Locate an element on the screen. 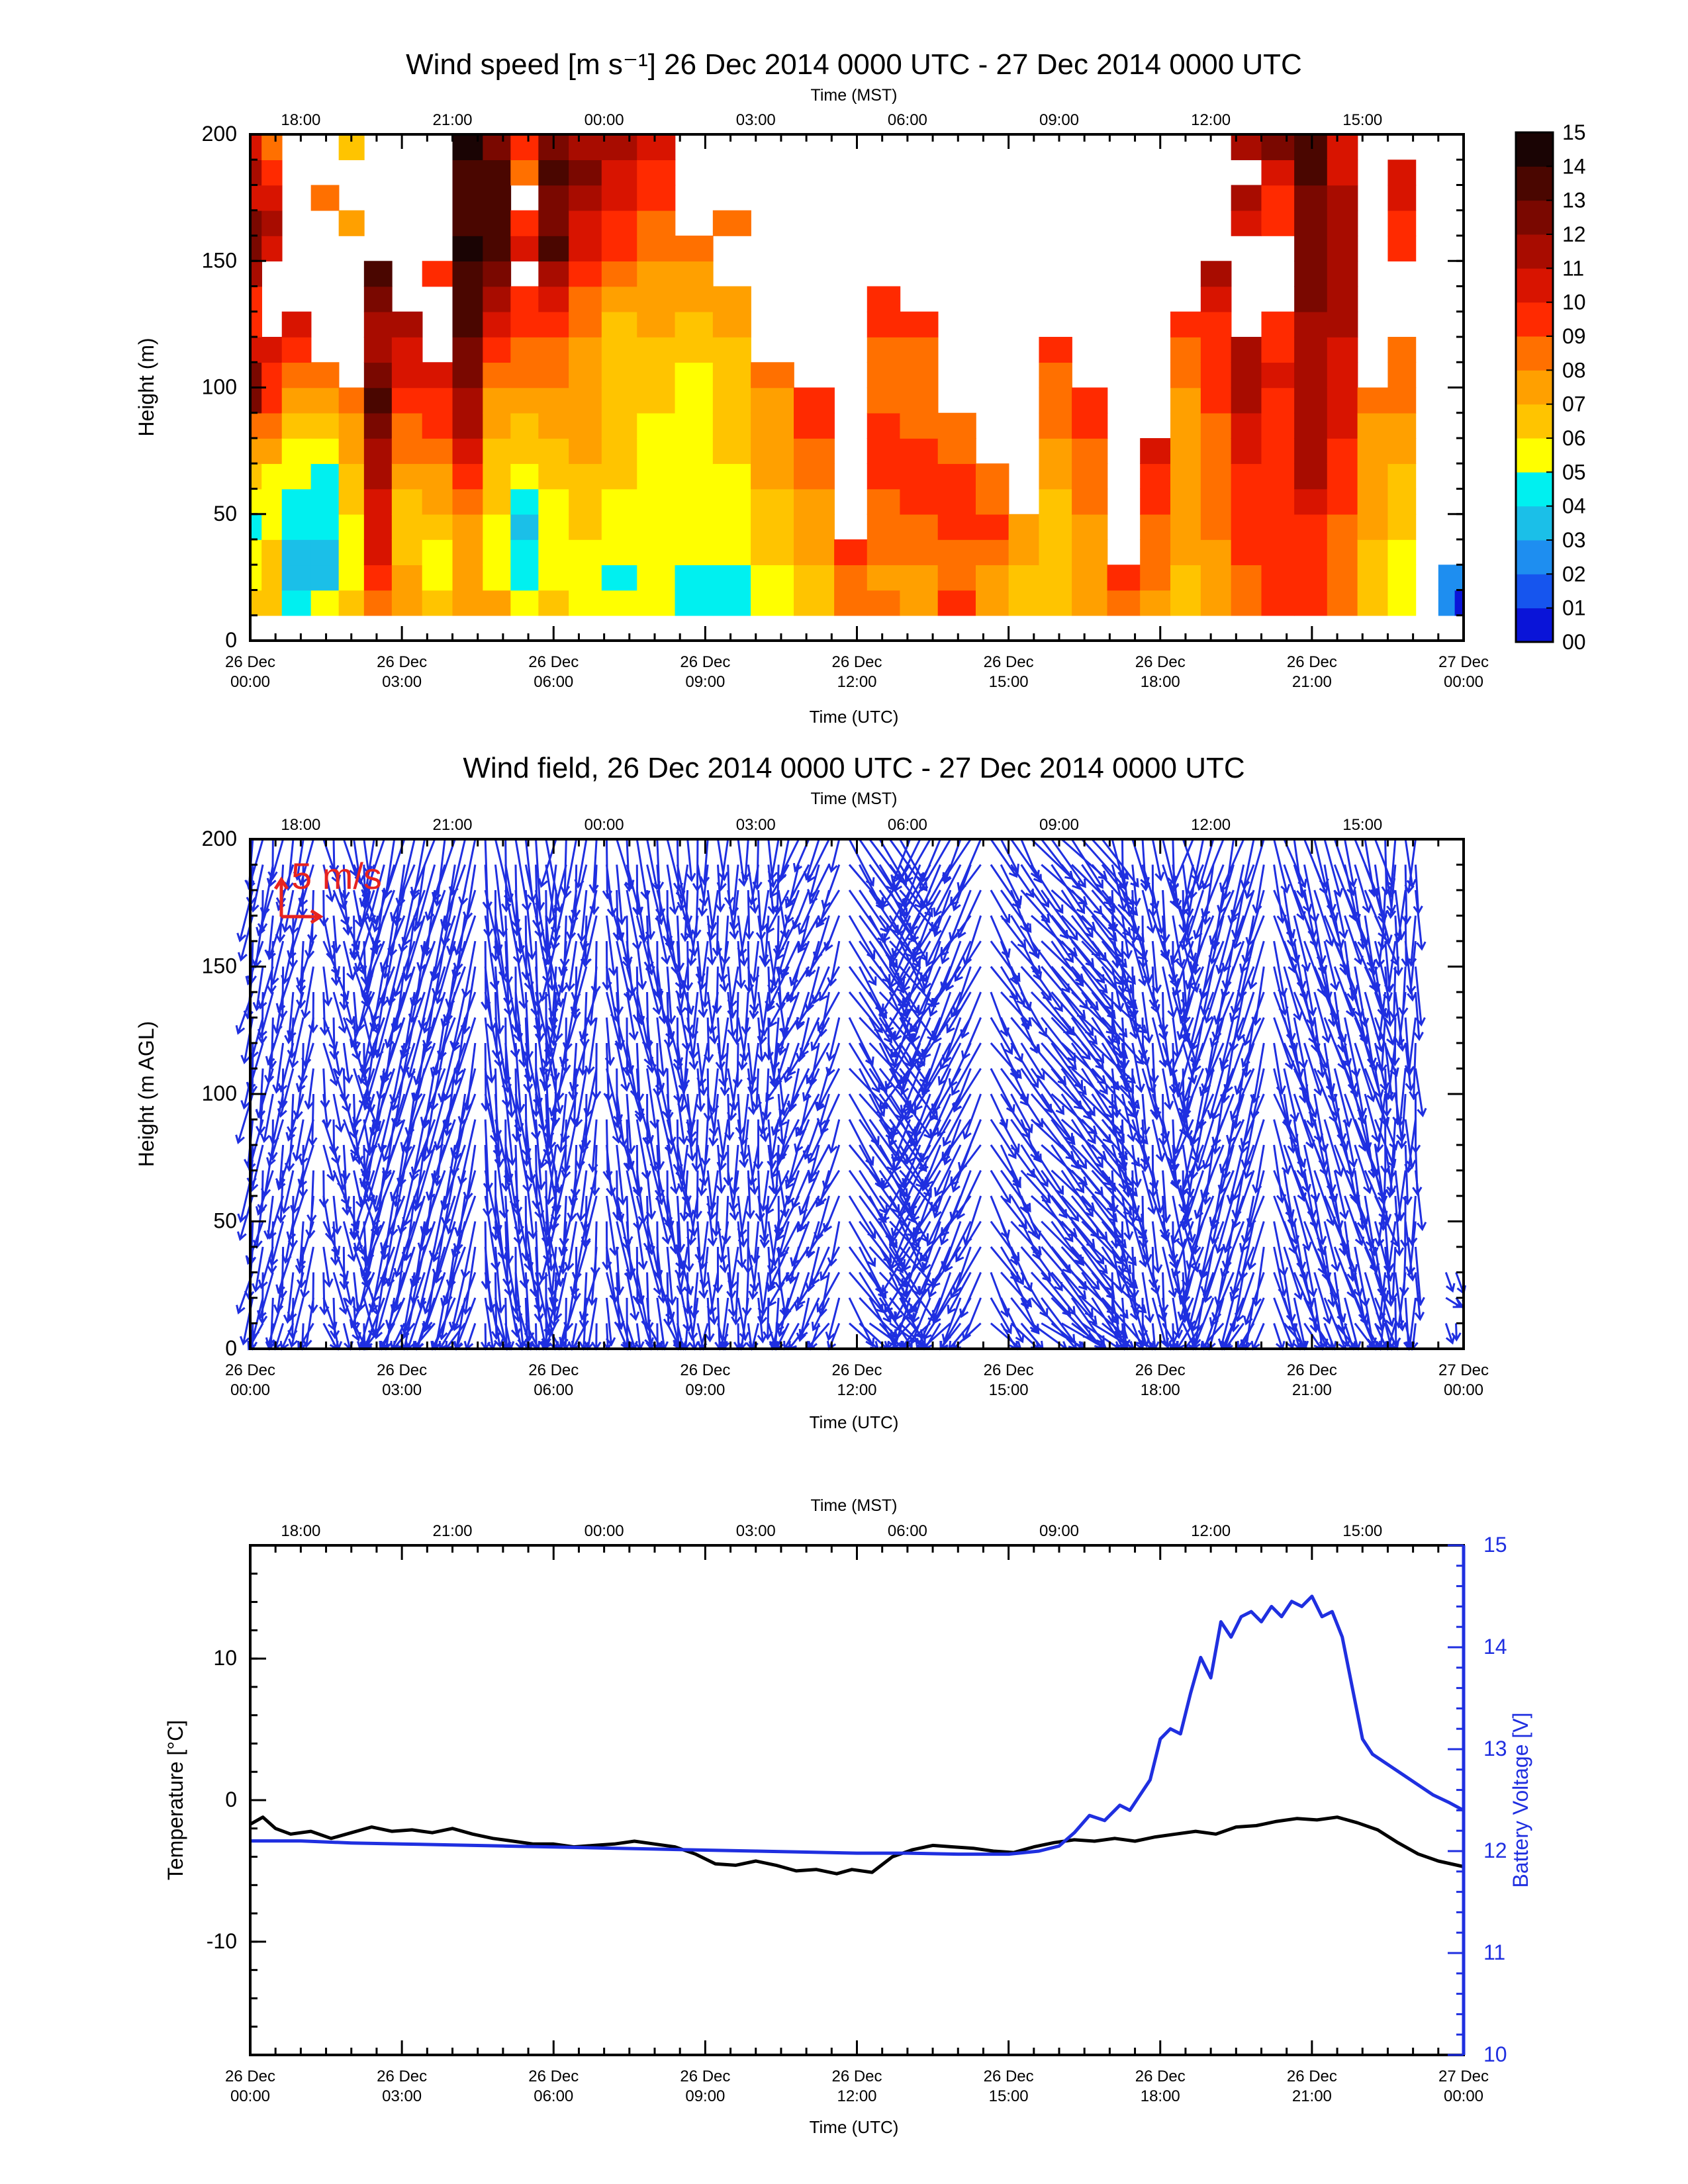 The image size is (1688, 2184). colorbar-swatch is located at coordinates (1534, 183).